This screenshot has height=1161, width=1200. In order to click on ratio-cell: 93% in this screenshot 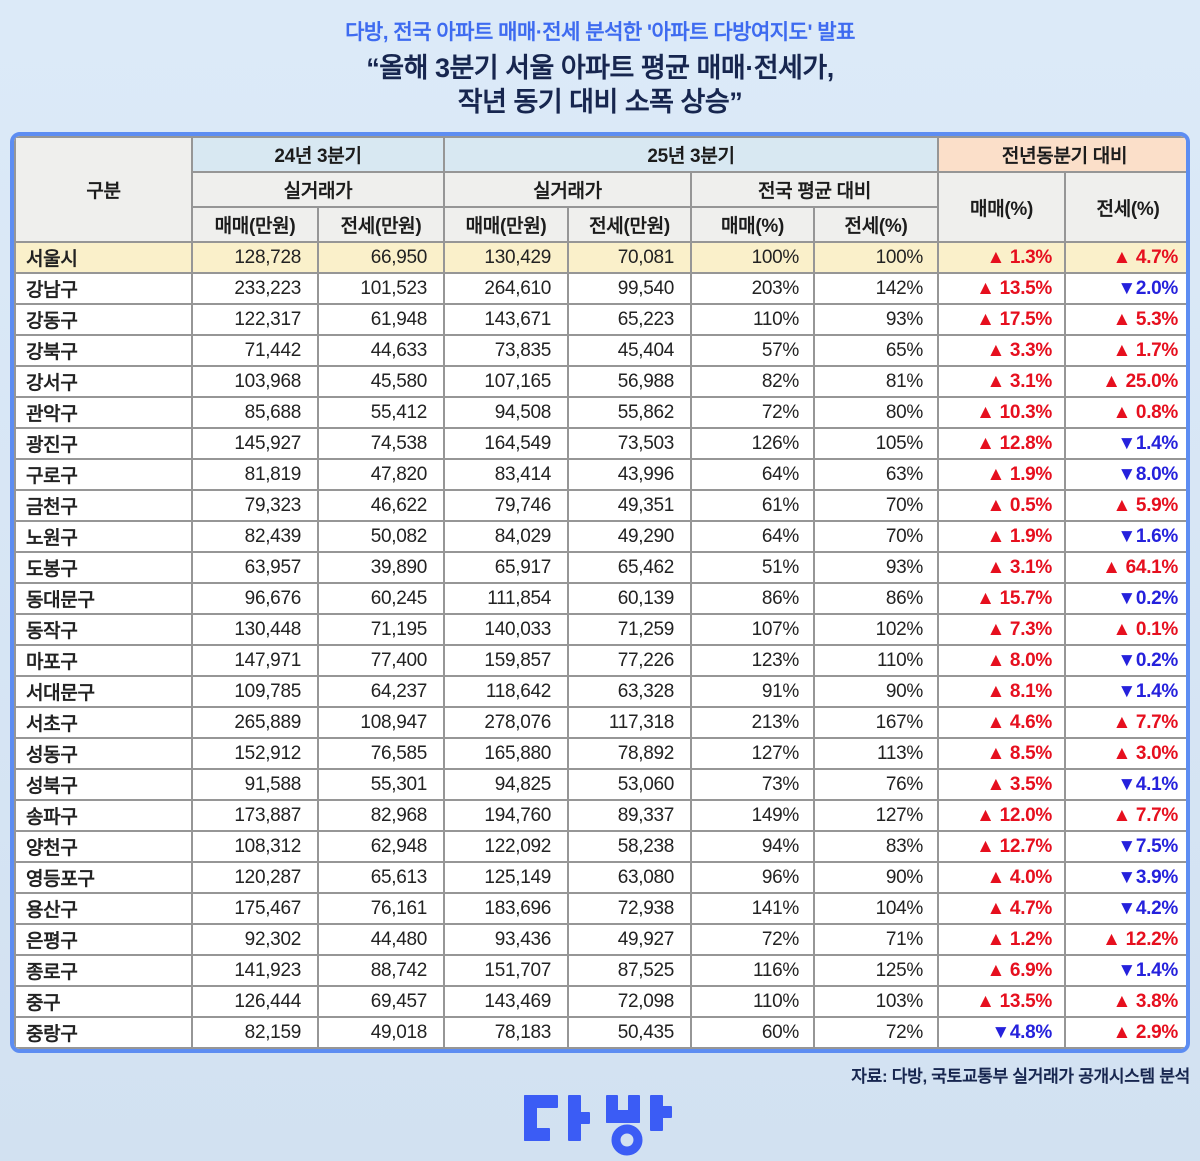, I will do `click(876, 567)`.